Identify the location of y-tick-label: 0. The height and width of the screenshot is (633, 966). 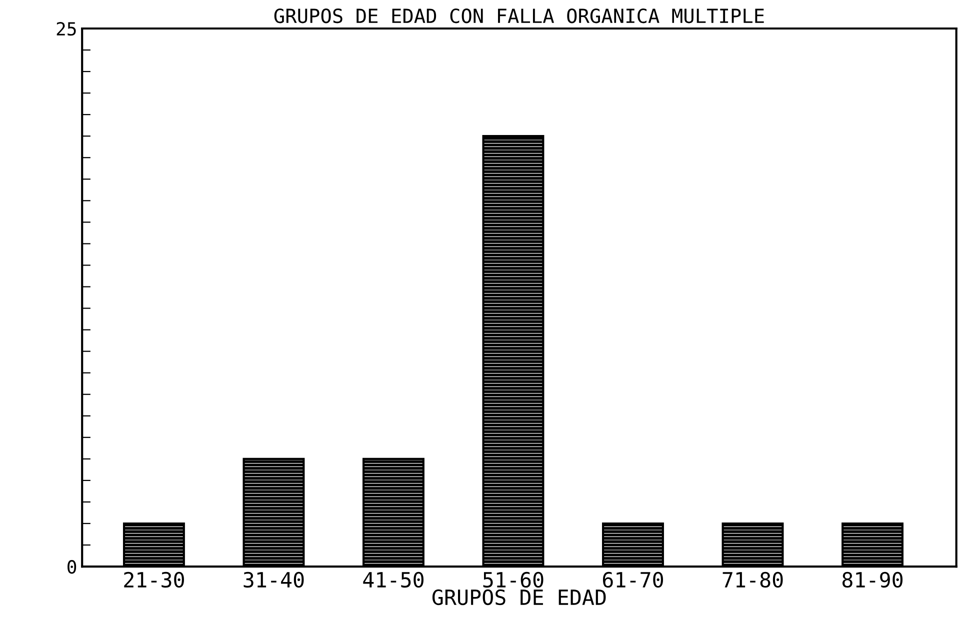
(72, 567).